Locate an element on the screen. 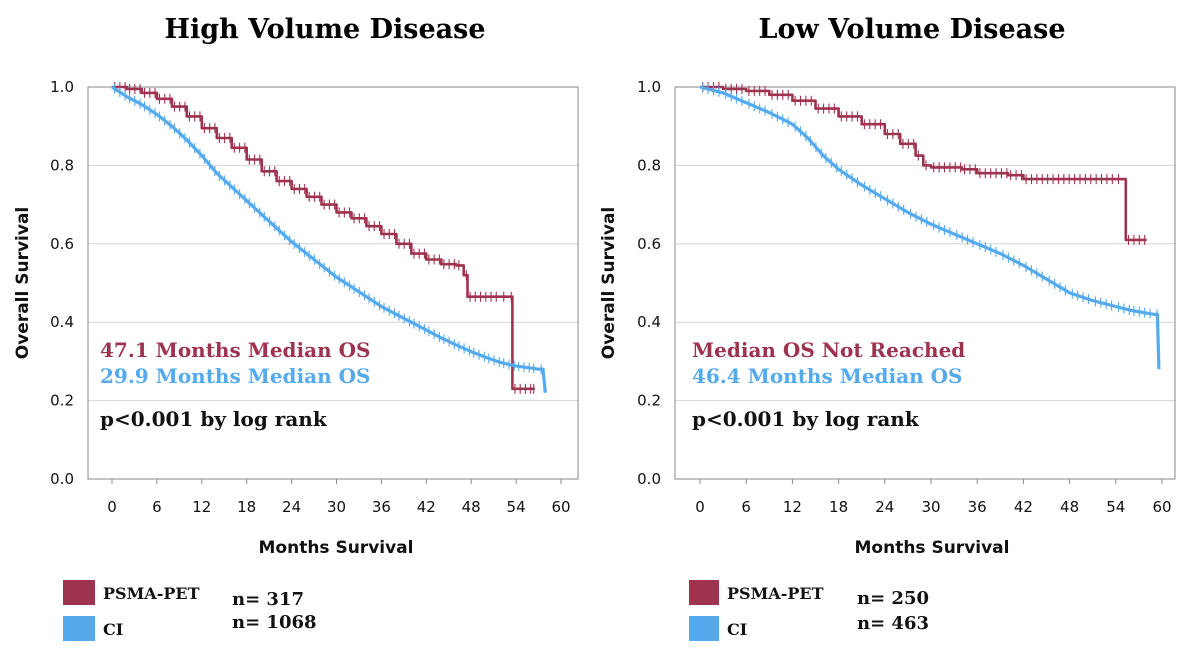 This screenshot has height=651, width=1200. n-psma: n= 250 is located at coordinates (893, 598).